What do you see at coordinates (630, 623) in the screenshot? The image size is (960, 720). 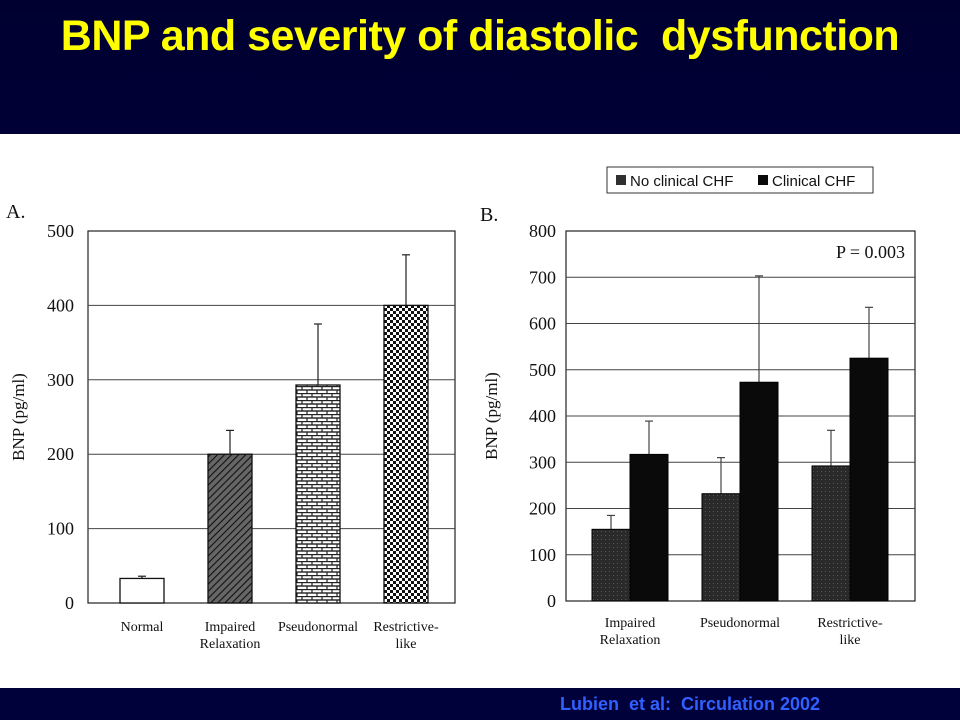 I see `category-label-b: Impaired` at bounding box center [630, 623].